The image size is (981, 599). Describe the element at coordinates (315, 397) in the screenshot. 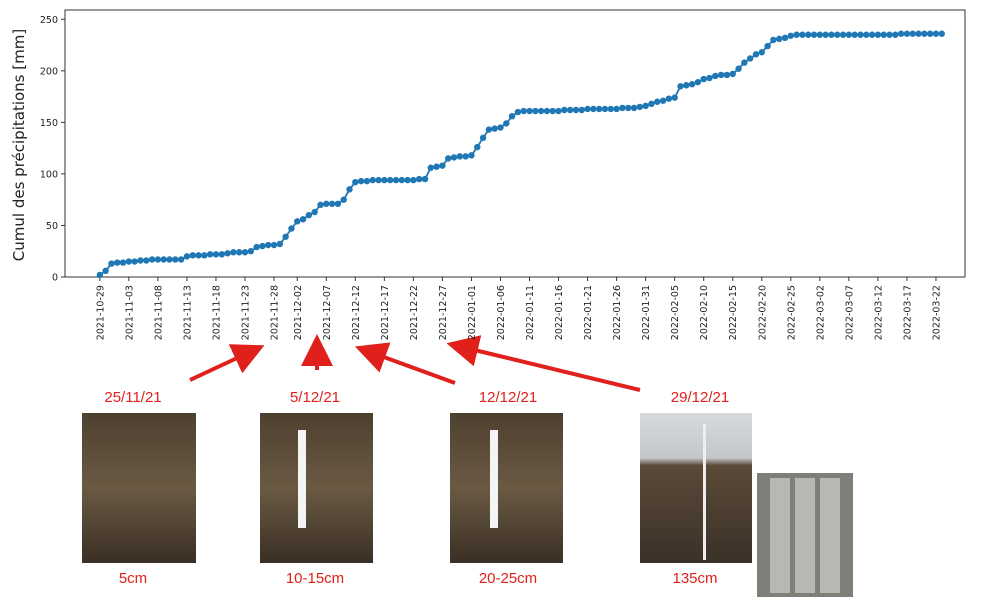

I see `sample-date: 5/12/21` at that location.